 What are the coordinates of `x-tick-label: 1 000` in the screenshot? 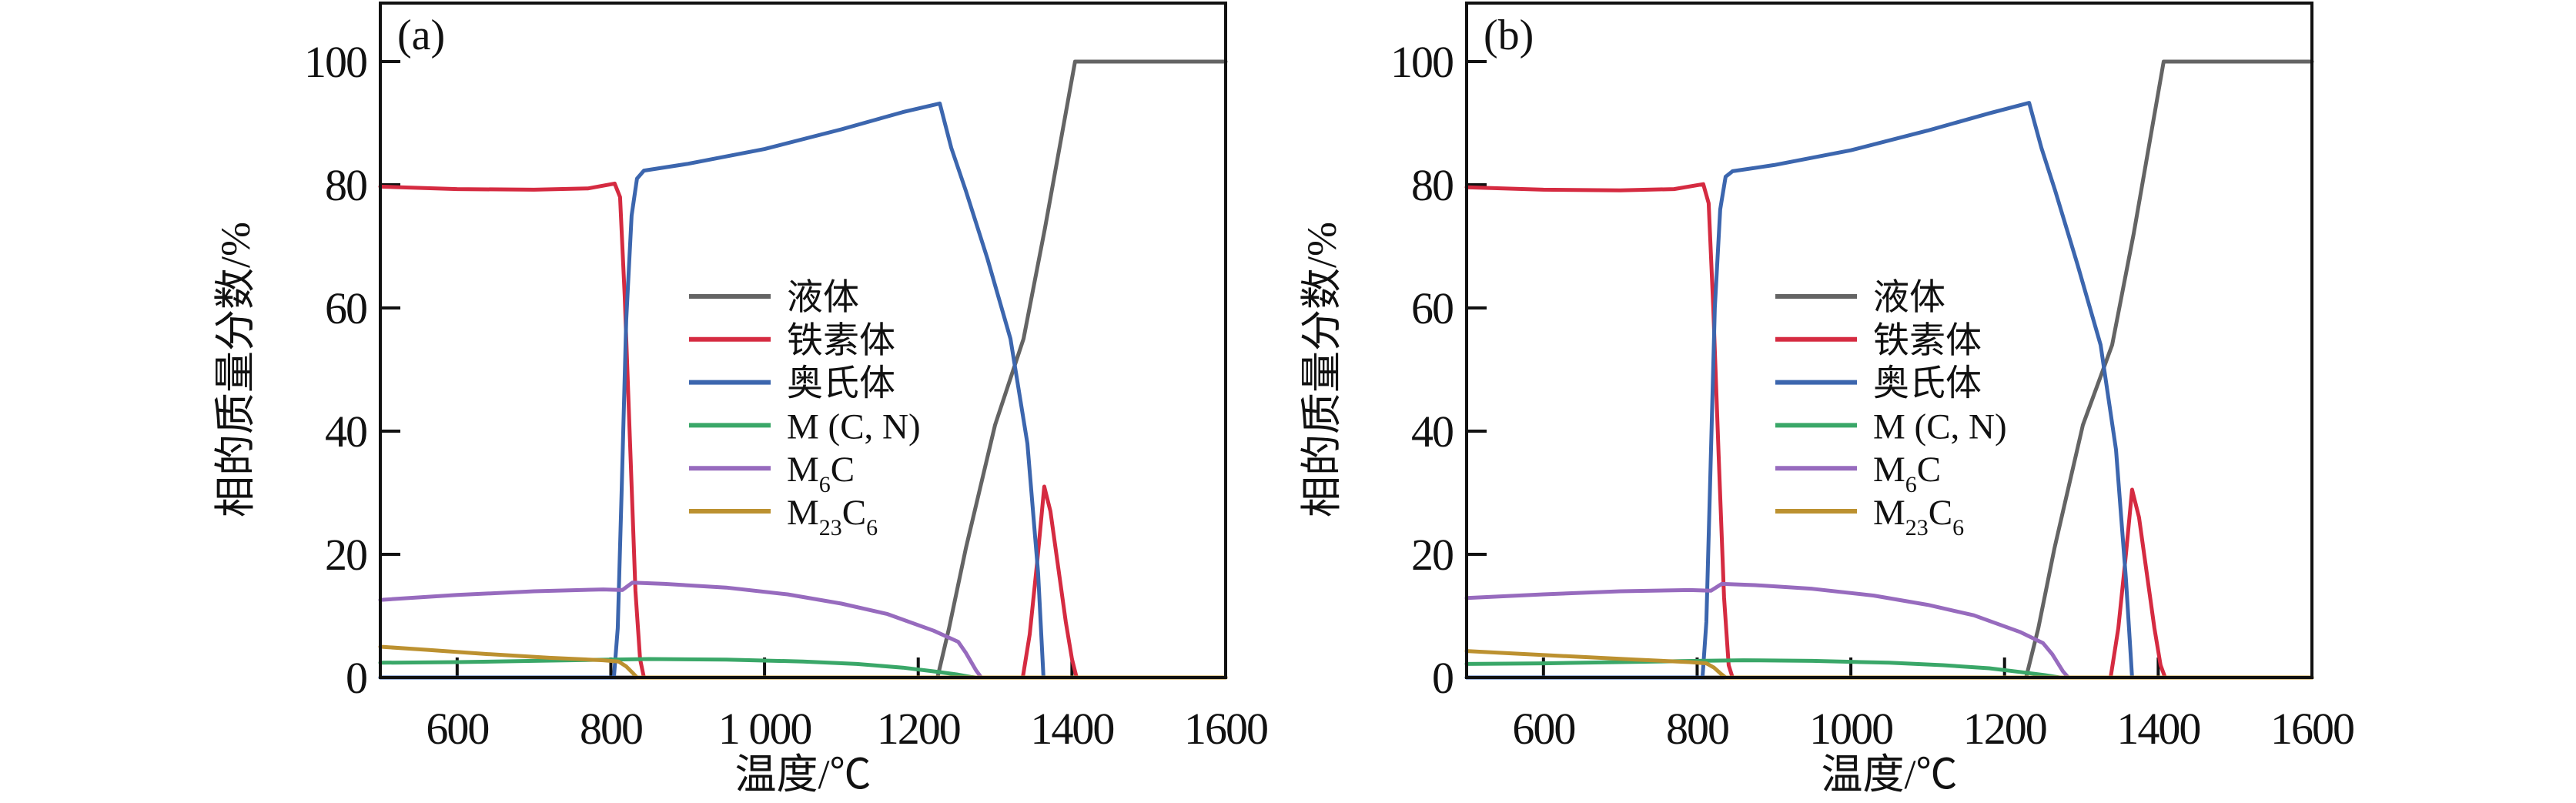 It's located at (764, 729).